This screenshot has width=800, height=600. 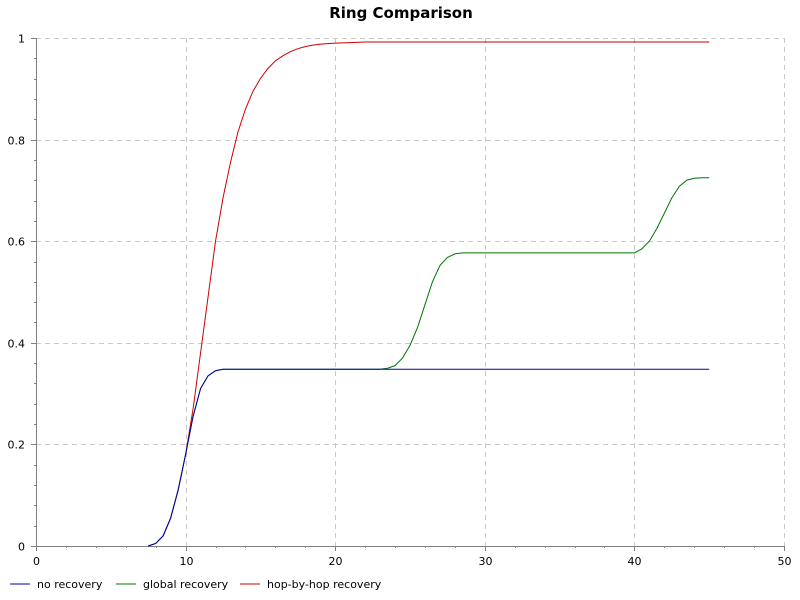 I want to click on y-tick-label: 0.6, so click(x=17, y=242).